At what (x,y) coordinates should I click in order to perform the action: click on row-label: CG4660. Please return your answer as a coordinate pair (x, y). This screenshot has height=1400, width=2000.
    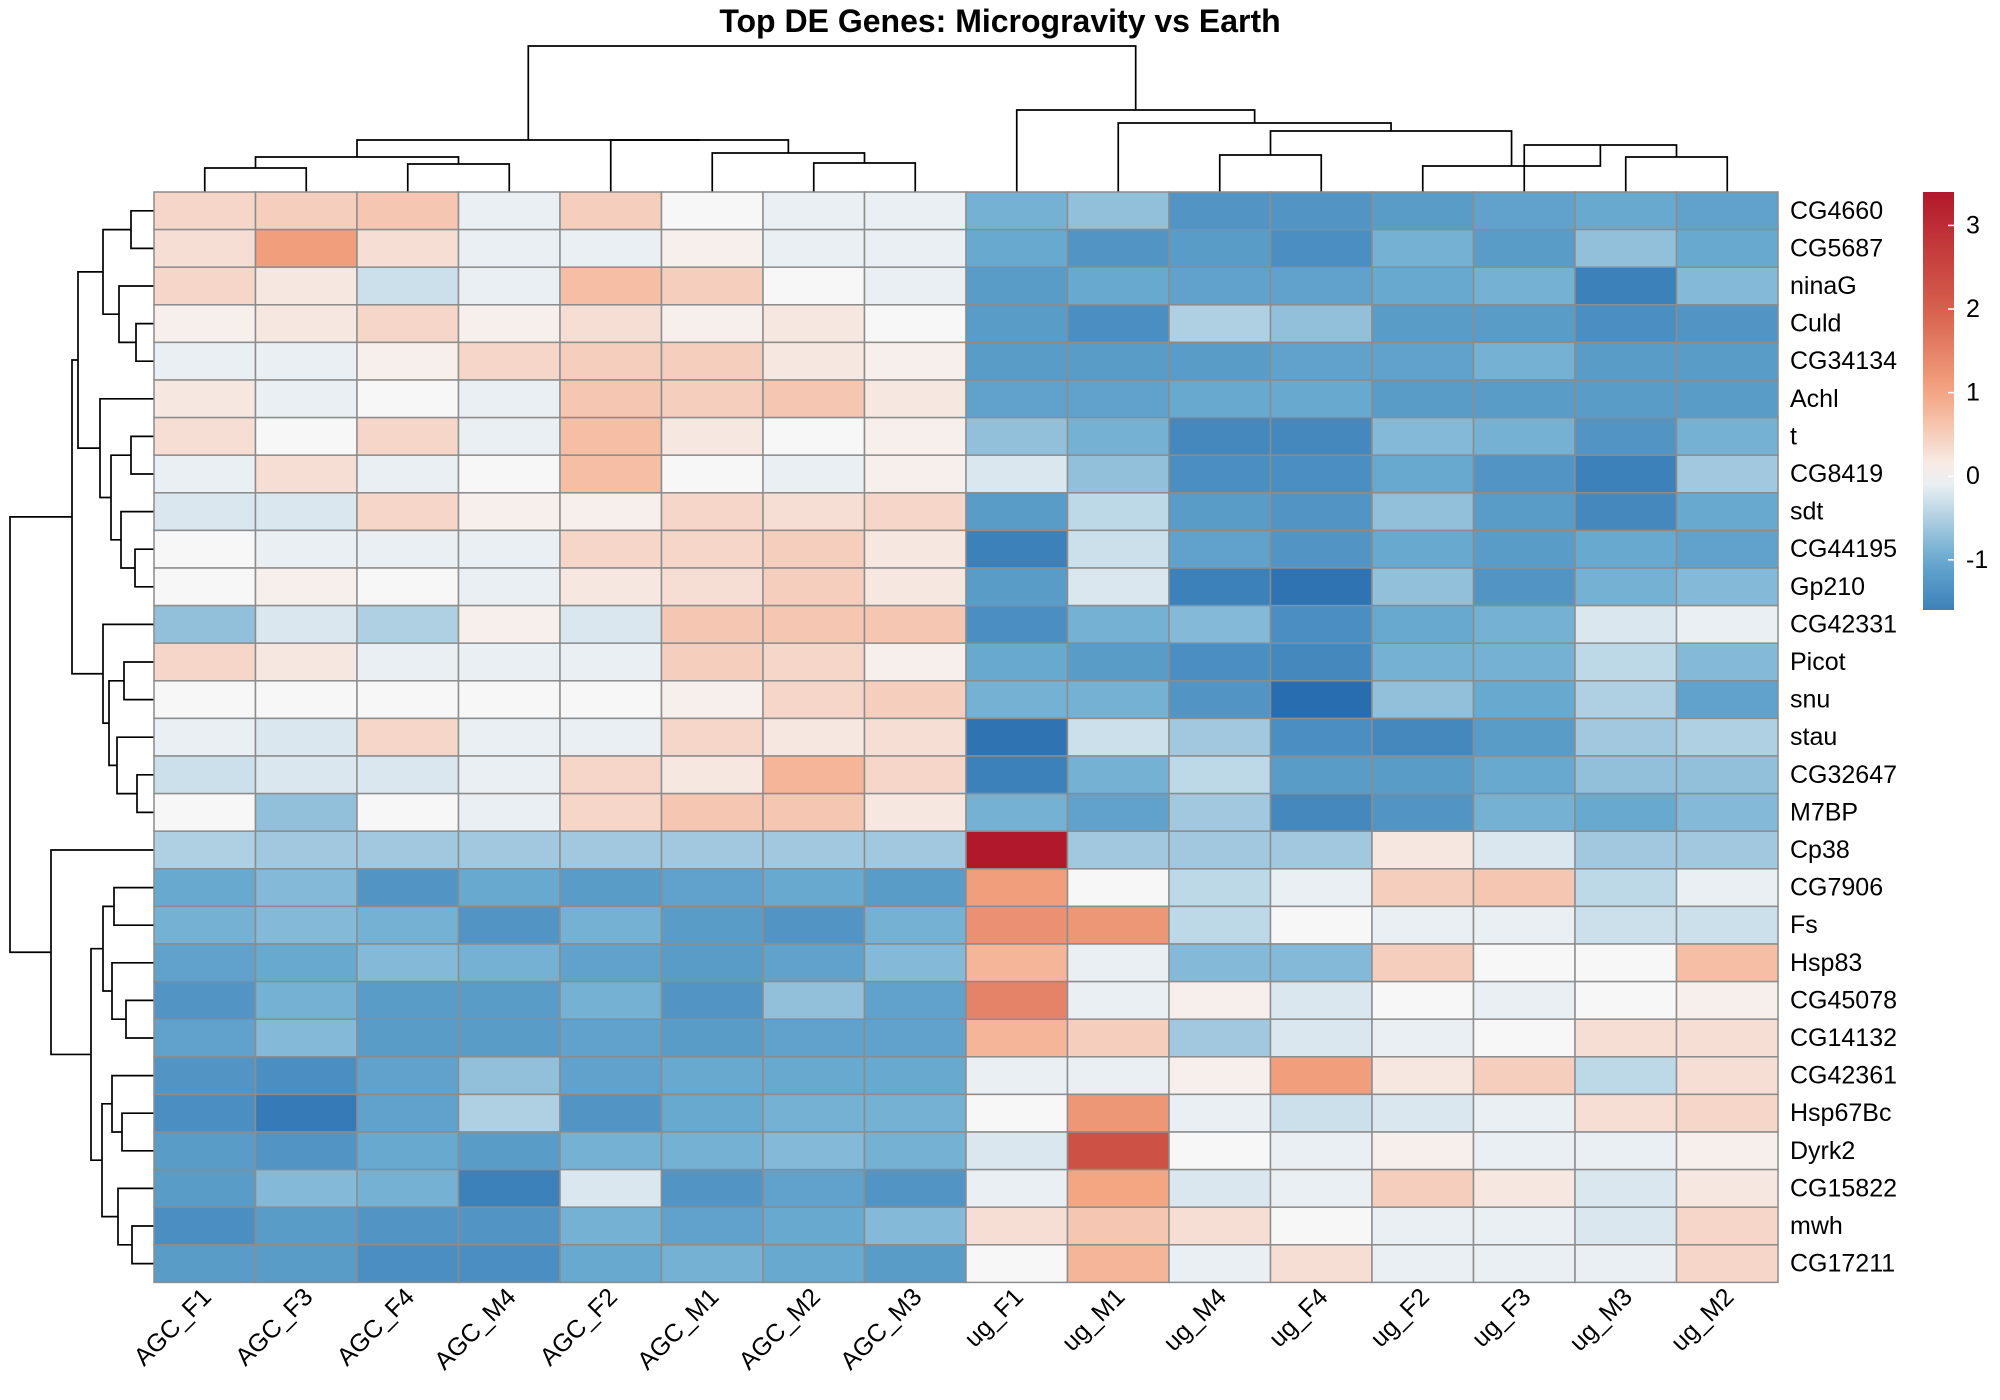
    Looking at the image, I should click on (1836, 211).